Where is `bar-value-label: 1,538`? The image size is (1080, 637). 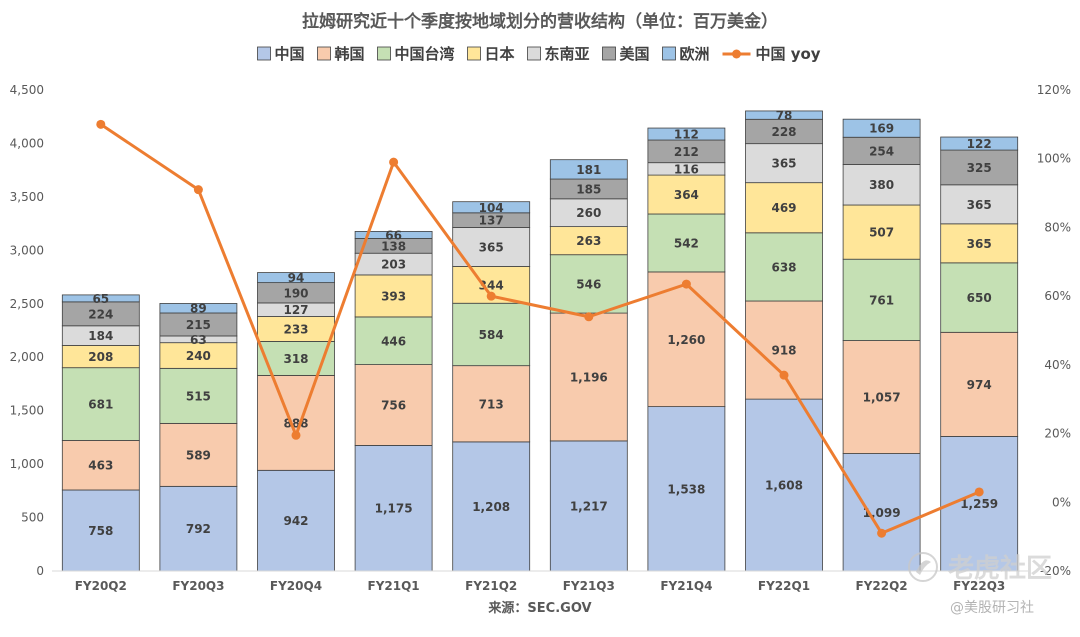
bar-value-label: 1,538 is located at coordinates (686, 489).